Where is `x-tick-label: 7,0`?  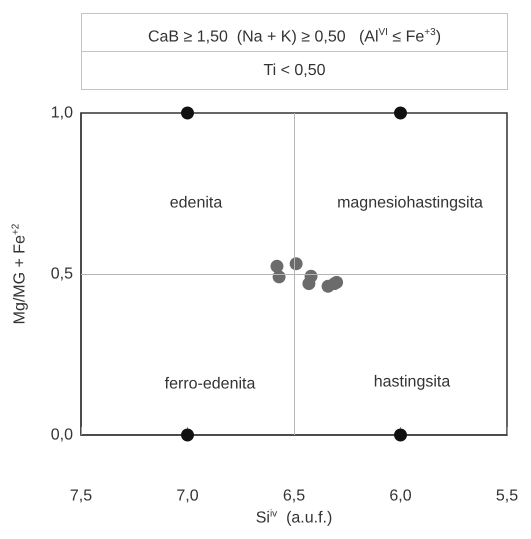
x-tick-label: 7,0 is located at coordinates (187, 496).